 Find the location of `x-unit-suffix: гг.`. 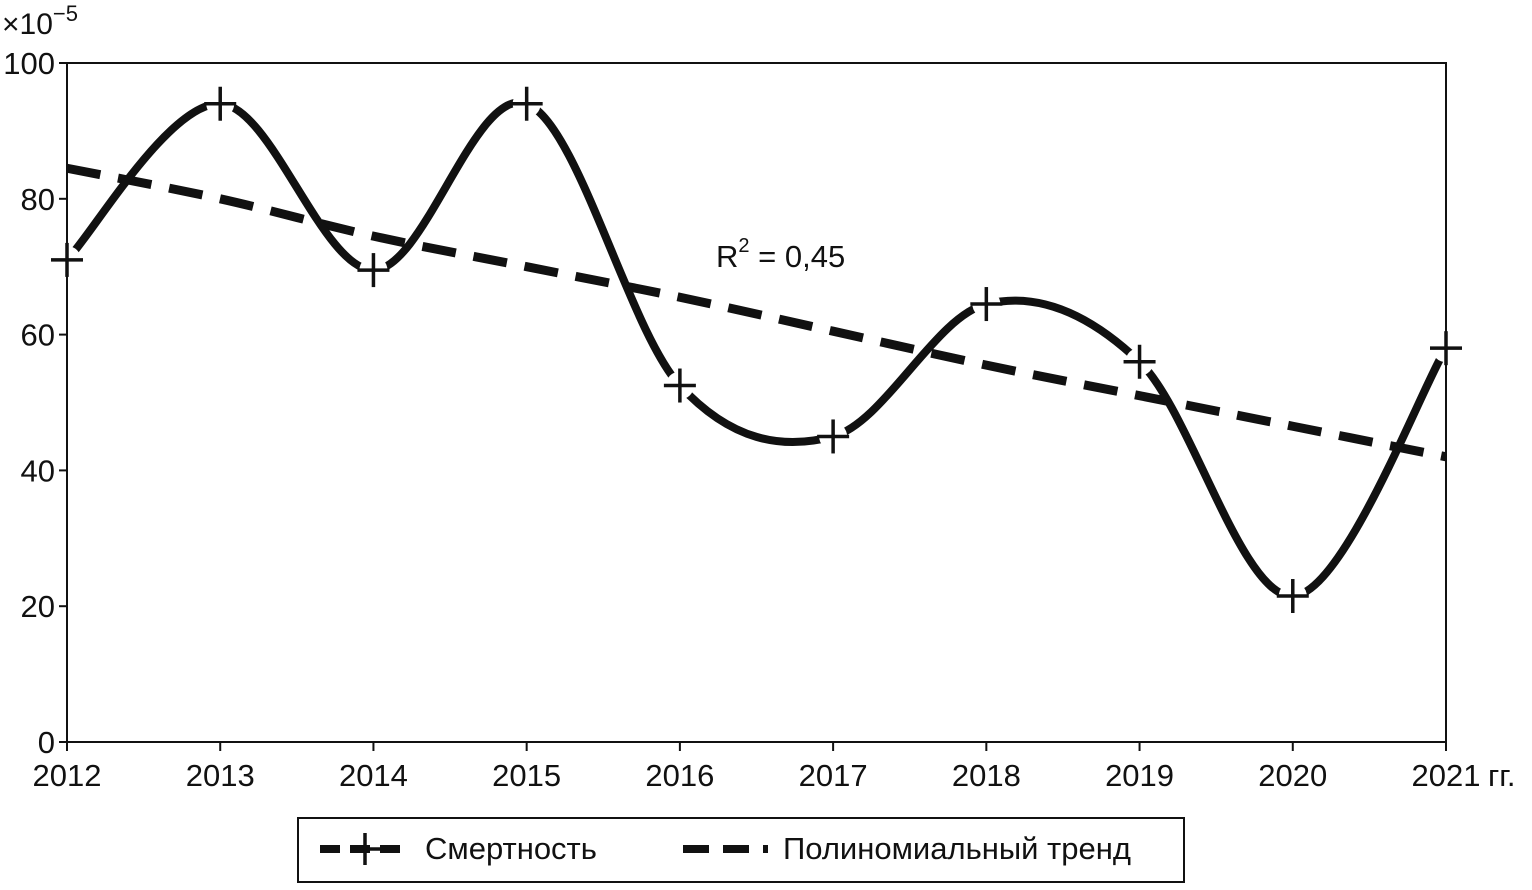

x-unit-suffix: гг. is located at coordinates (1501, 775).